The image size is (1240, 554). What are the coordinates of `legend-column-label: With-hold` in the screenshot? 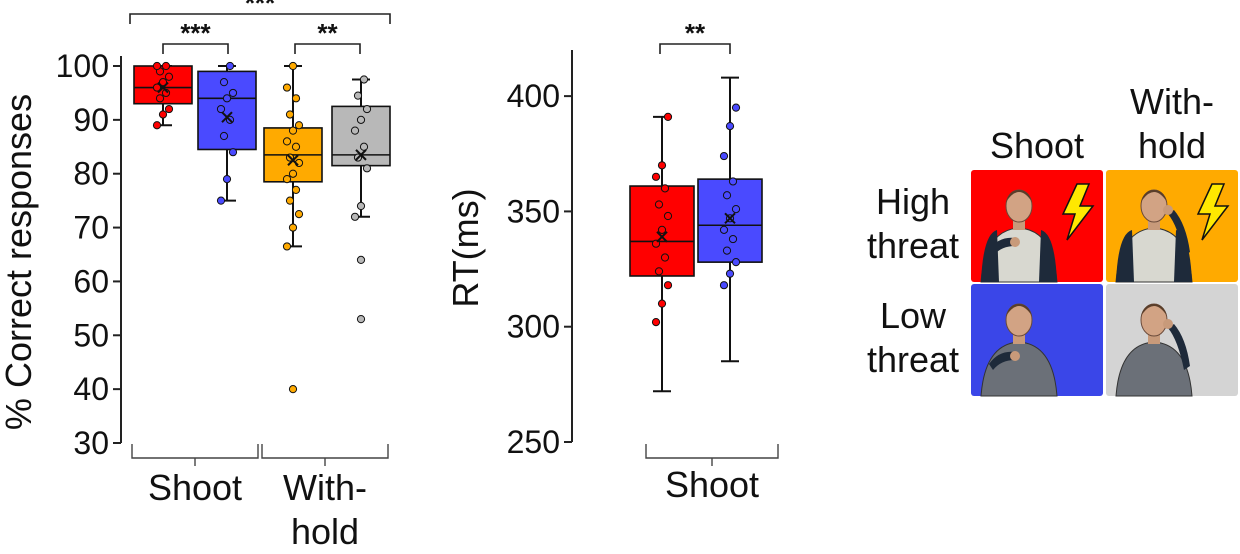 It's located at (1172, 123).